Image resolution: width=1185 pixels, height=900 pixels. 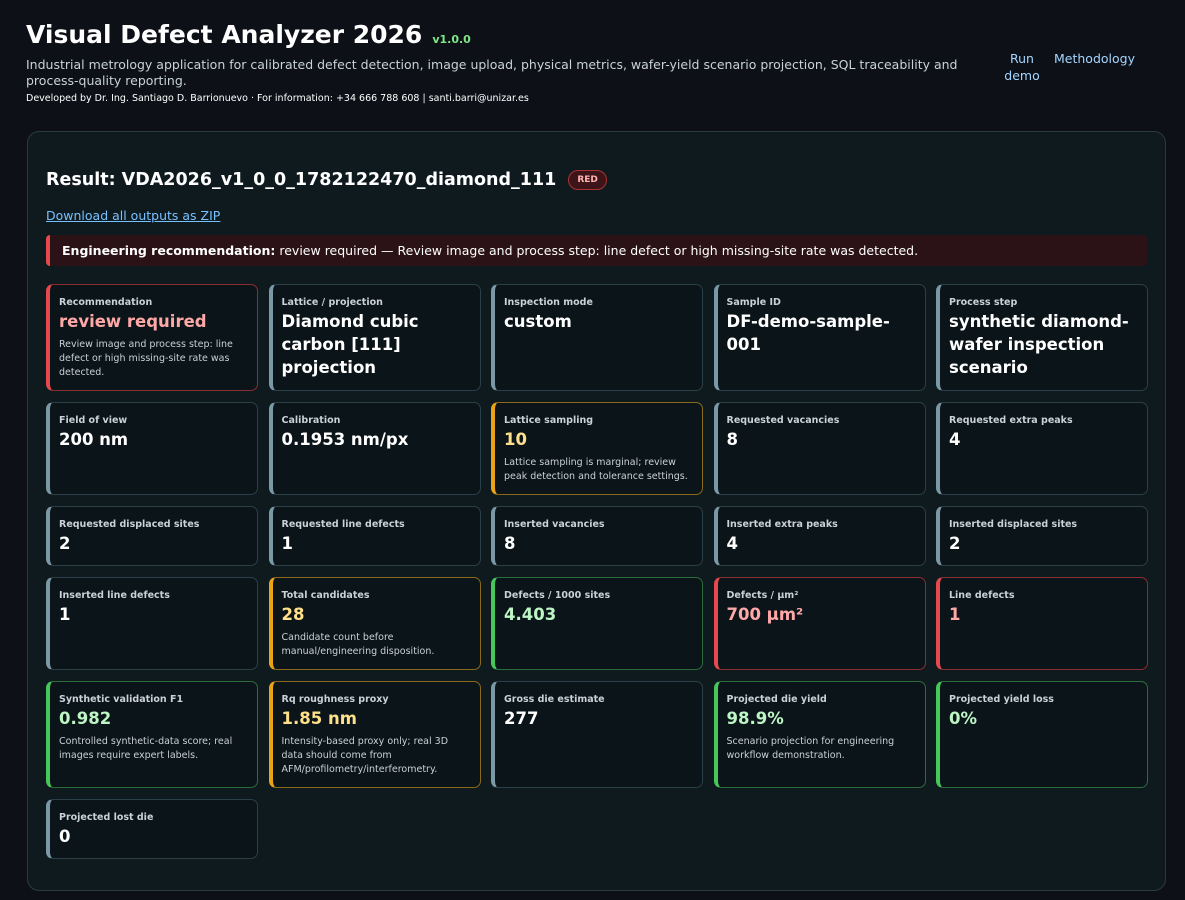 I want to click on metric-value: DF-demo-sample-001, so click(x=808, y=333).